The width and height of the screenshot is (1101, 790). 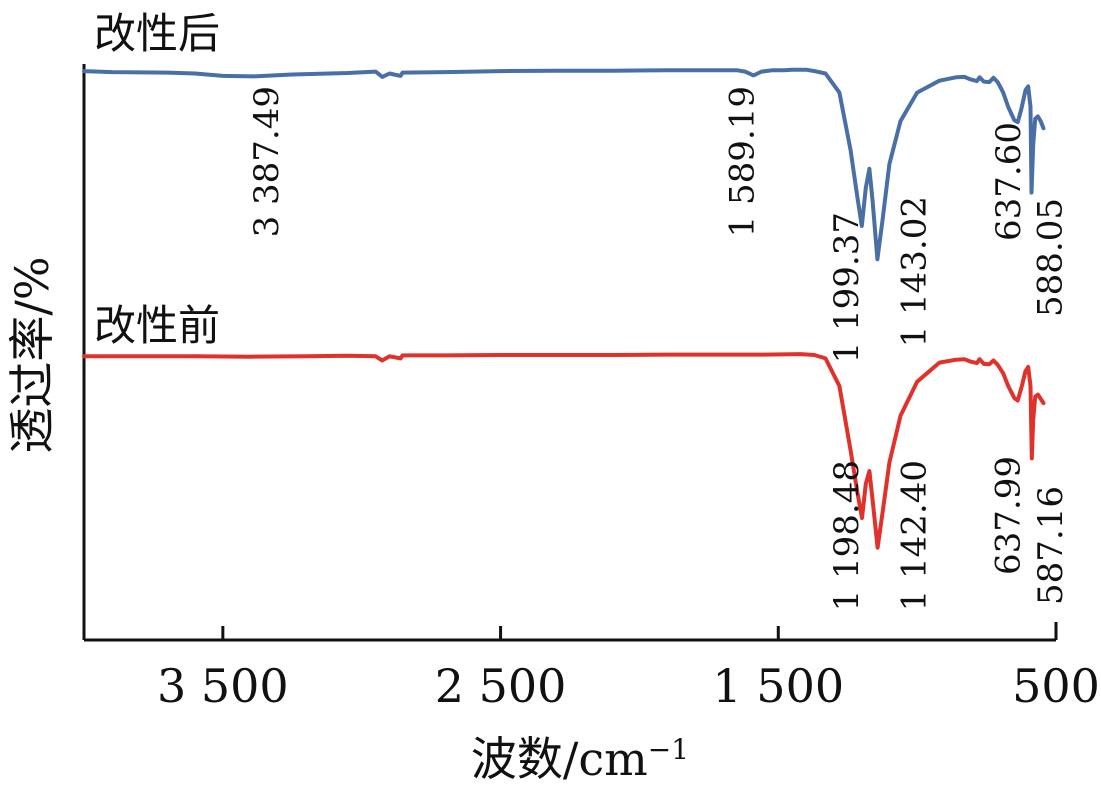 What do you see at coordinates (915, 535) in the screenshot?
I see `peak-label: 1 142.40` at bounding box center [915, 535].